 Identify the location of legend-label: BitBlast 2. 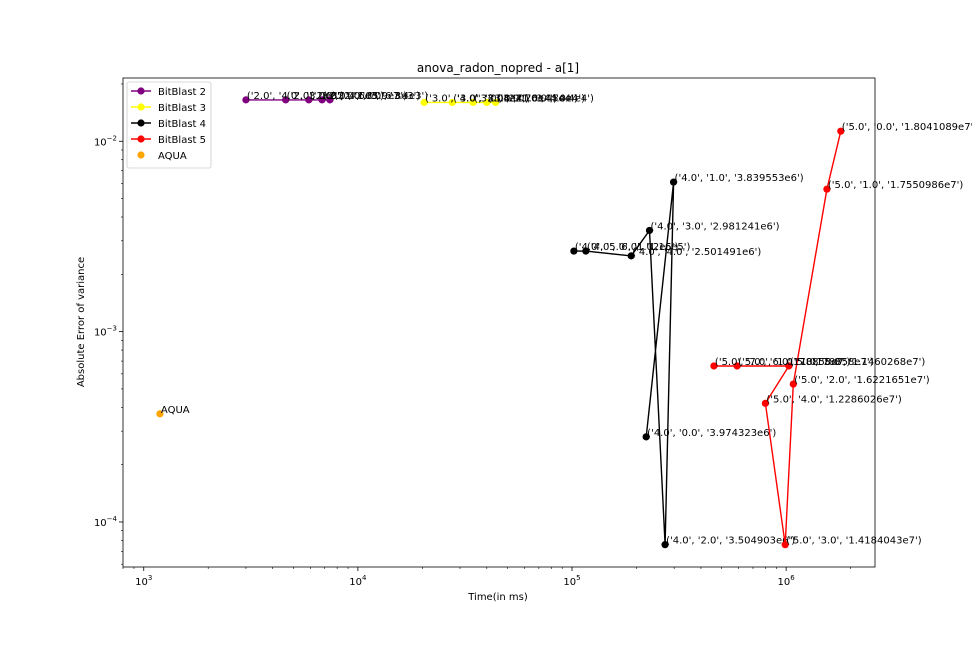
(182, 92).